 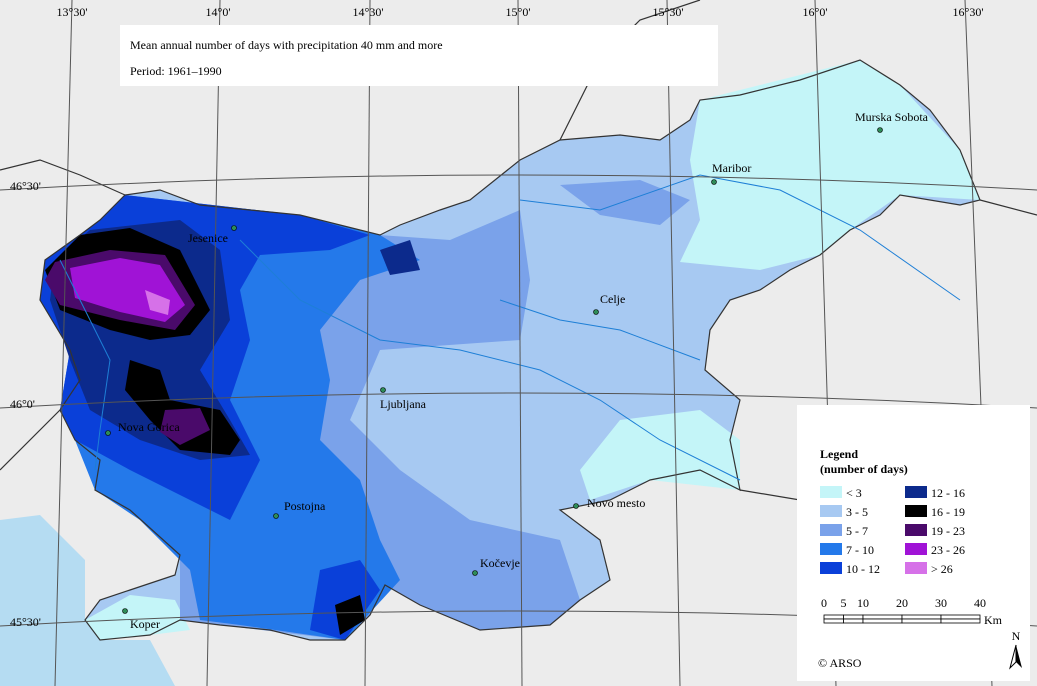 I want to click on city-label: Novo mesto, so click(x=616, y=503).